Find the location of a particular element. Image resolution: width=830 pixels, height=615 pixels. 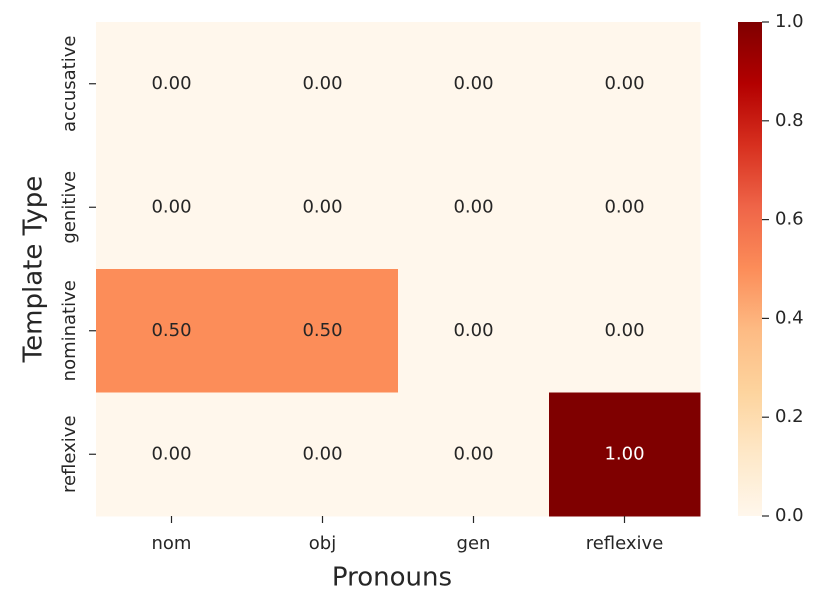

colorbar-tick-label: 0.8 is located at coordinates (789, 120).